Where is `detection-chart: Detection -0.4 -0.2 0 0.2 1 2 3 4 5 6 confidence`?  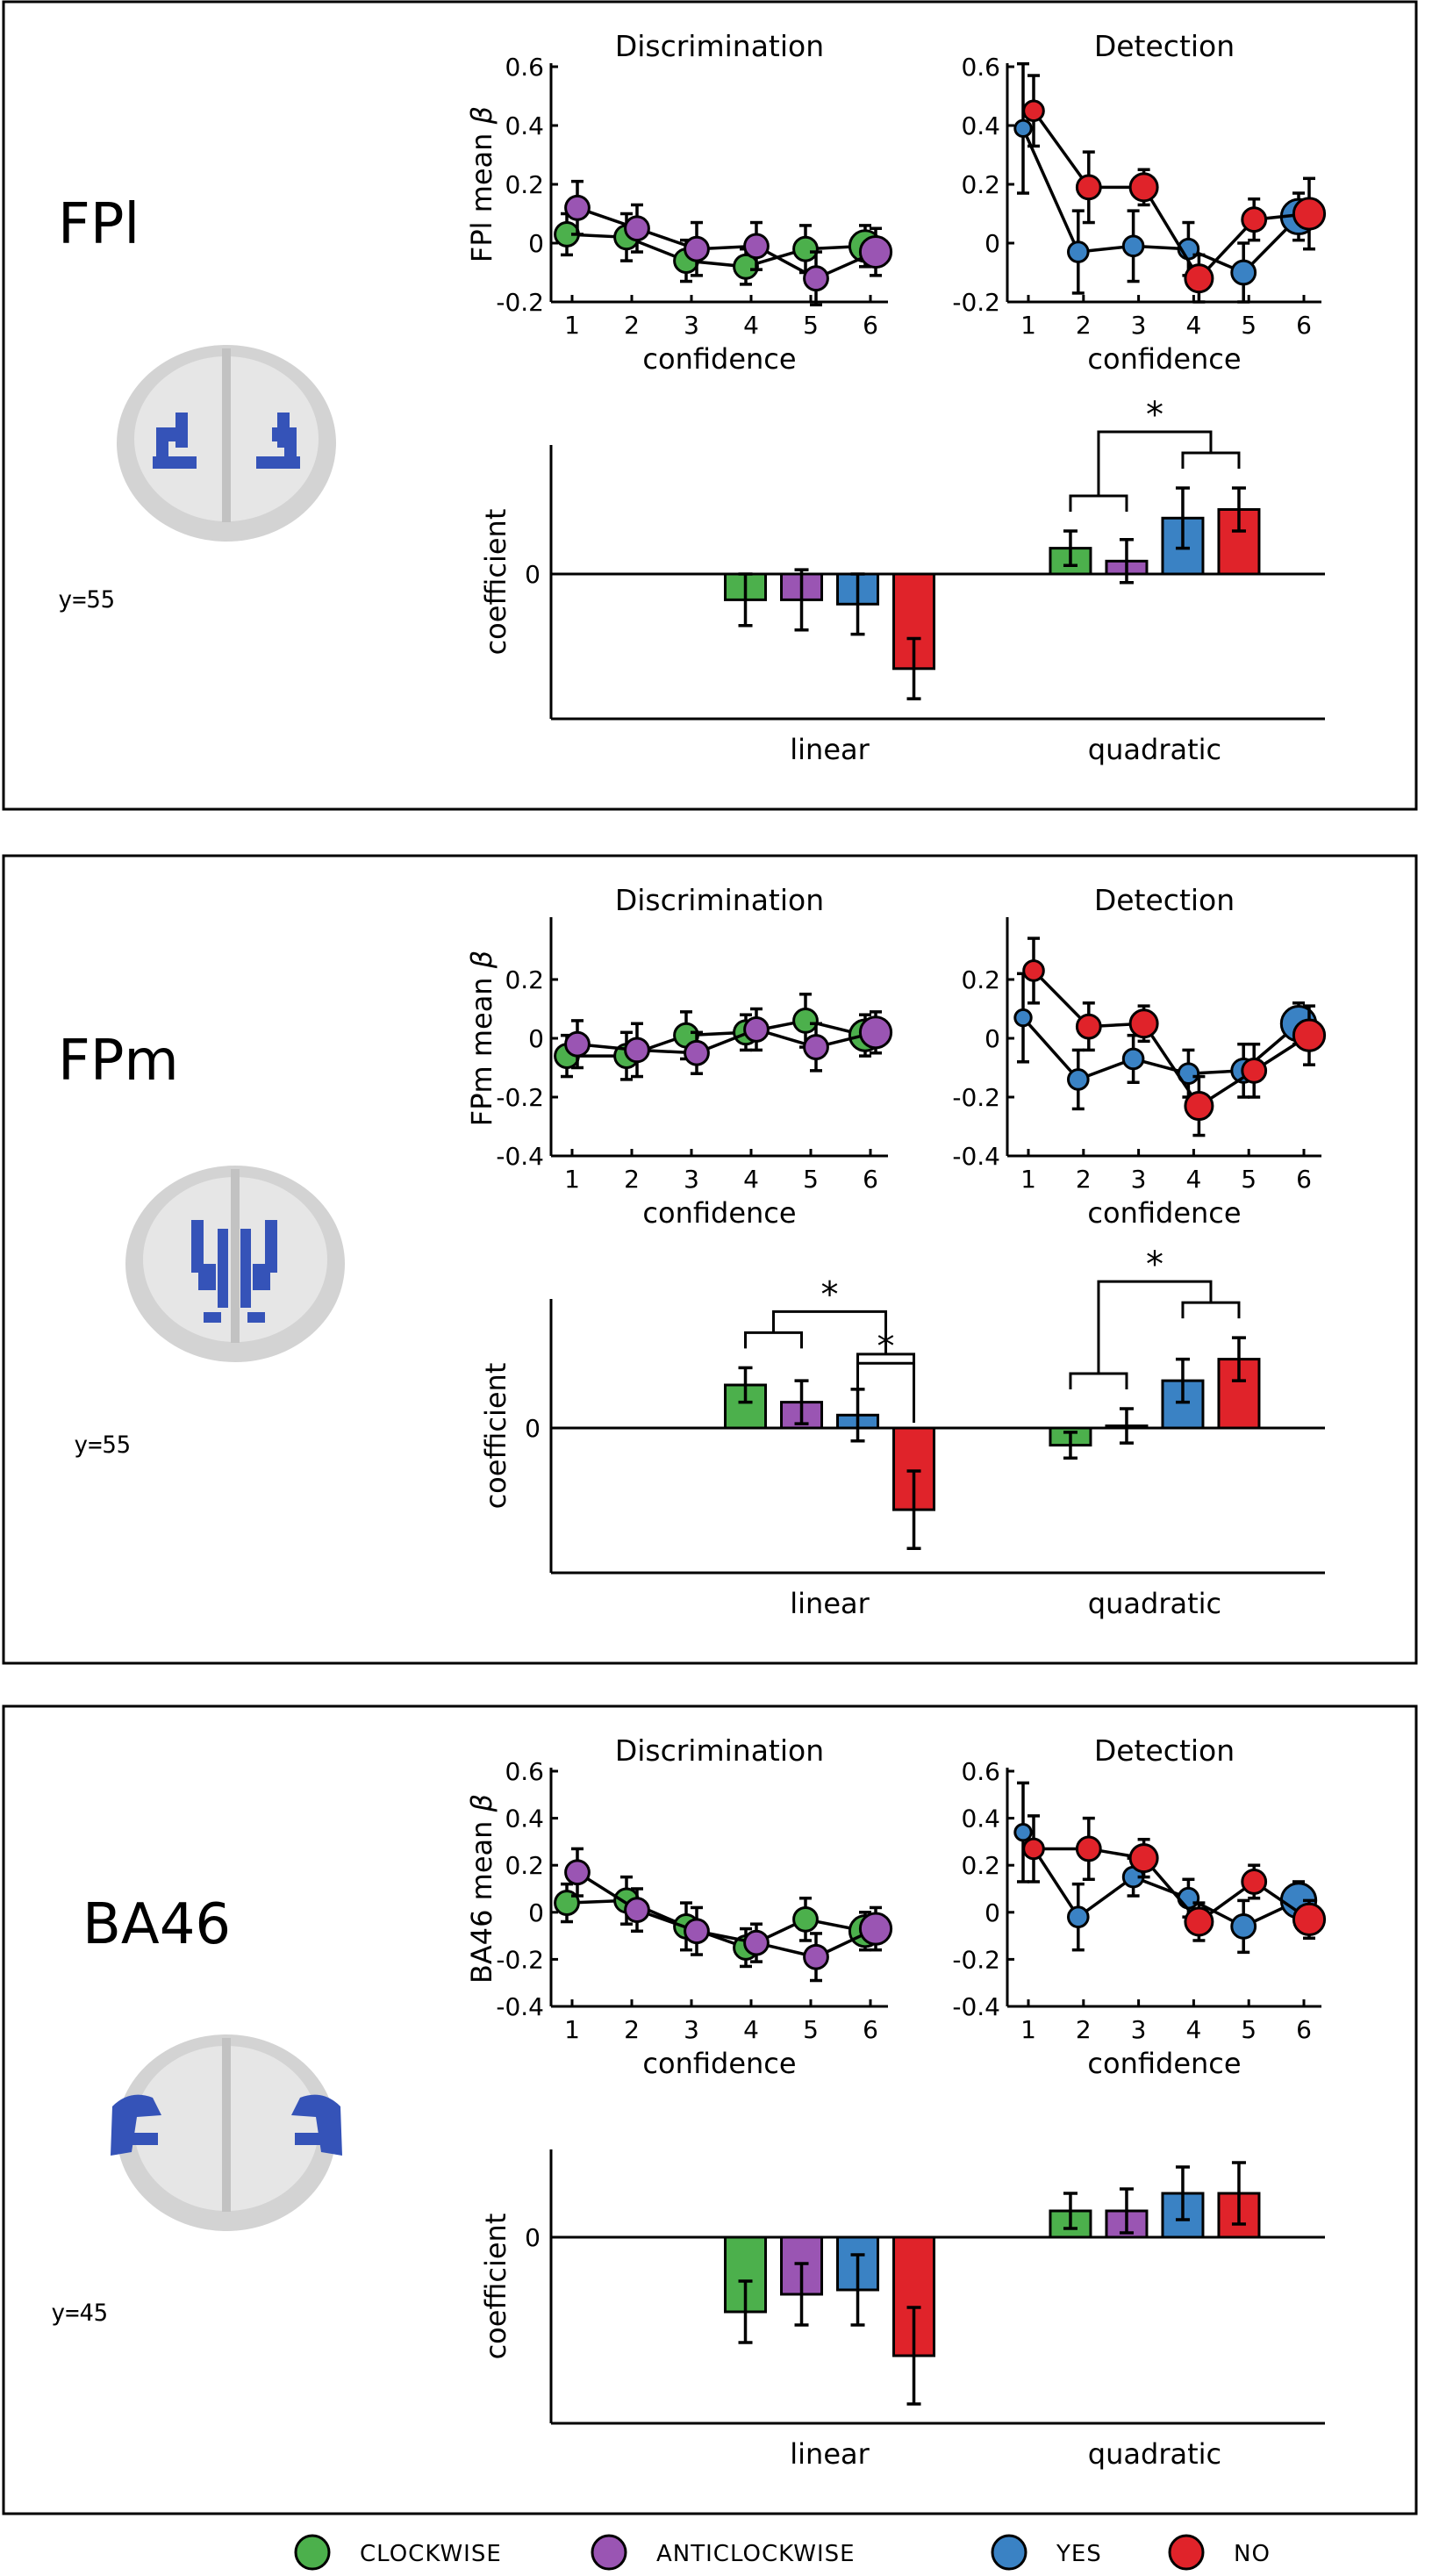 detection-chart: Detection -0.4 -0.2 0 0.2 1 2 3 4 5 6 confidence is located at coordinates (1139, 1056).